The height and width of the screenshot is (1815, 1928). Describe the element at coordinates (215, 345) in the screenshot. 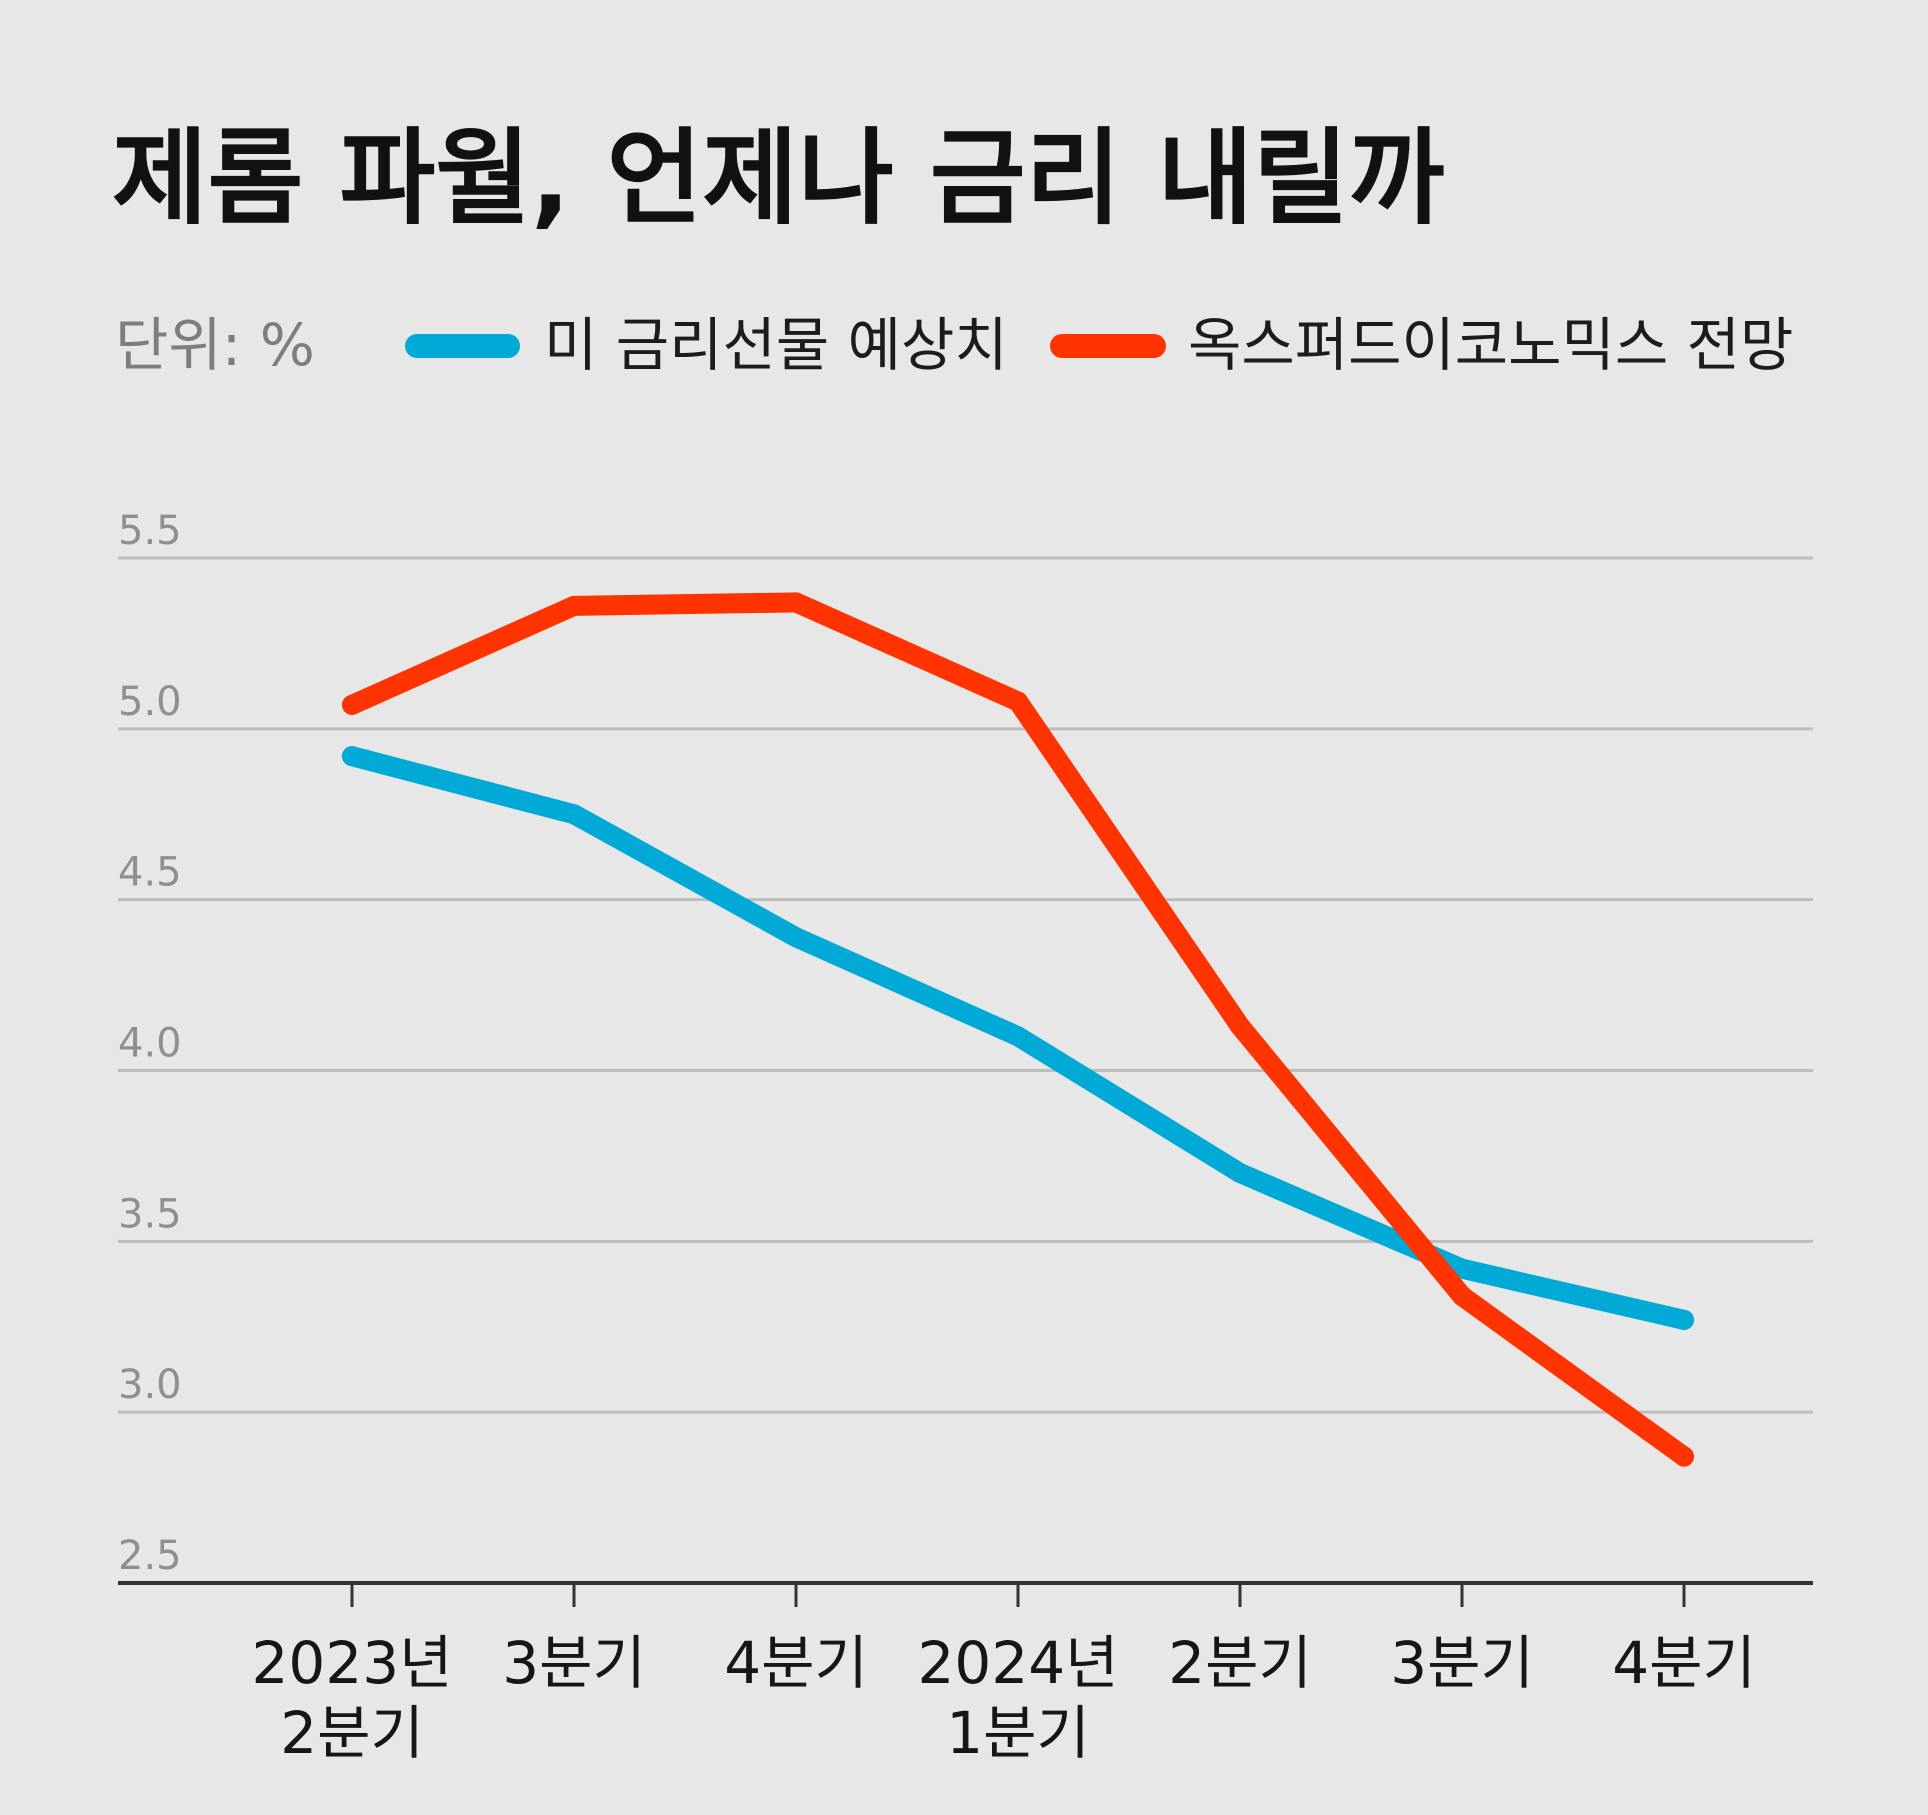

I see `unit-label: 단위: %` at that location.